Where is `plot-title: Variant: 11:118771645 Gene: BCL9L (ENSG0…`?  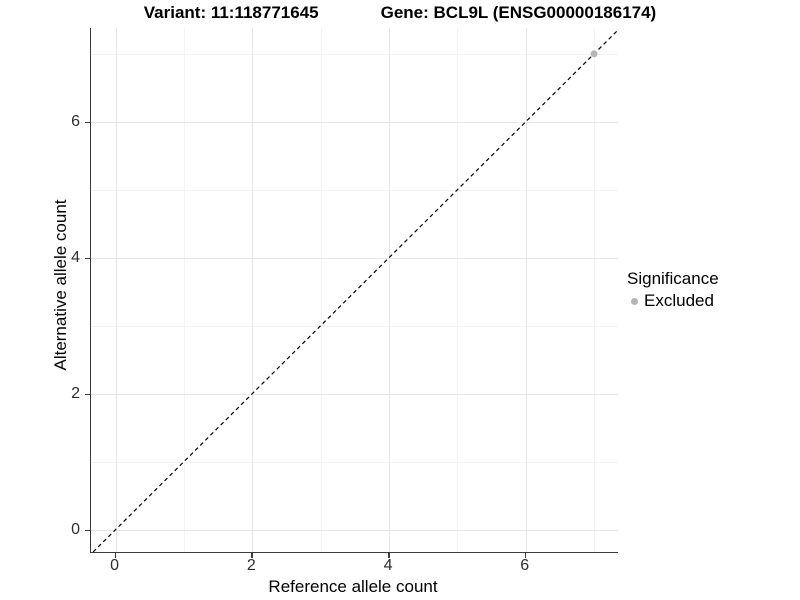
plot-title: Variant: 11:118771645 Gene: BCL9L (ENSG0… is located at coordinates (400, 13).